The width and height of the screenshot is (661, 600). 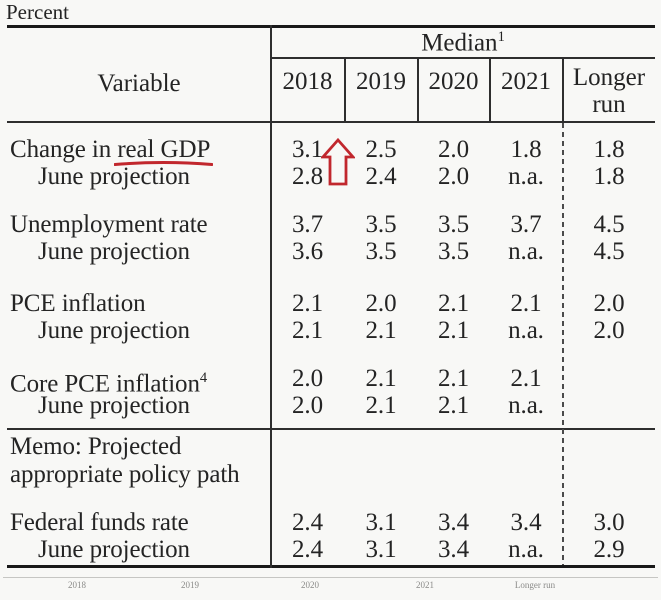 I want to click on year-header-2021: 2021, so click(x=526, y=81).